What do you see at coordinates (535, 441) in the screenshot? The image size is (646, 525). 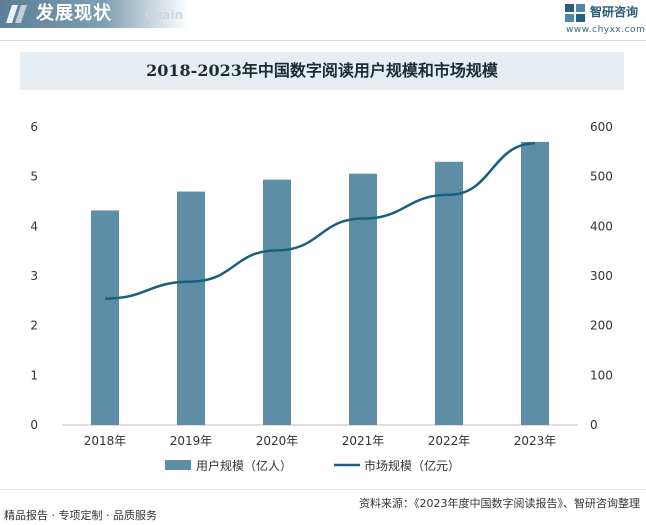 I see `x-tick-label: 2023年` at bounding box center [535, 441].